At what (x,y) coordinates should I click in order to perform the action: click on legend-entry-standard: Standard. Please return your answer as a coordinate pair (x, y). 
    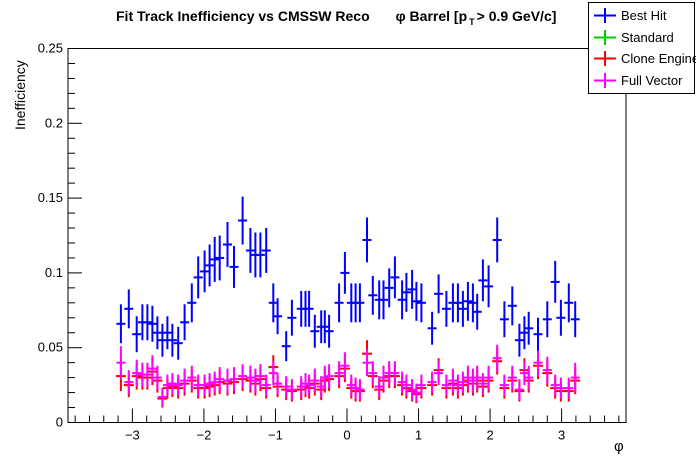
    Looking at the image, I should click on (642, 37).